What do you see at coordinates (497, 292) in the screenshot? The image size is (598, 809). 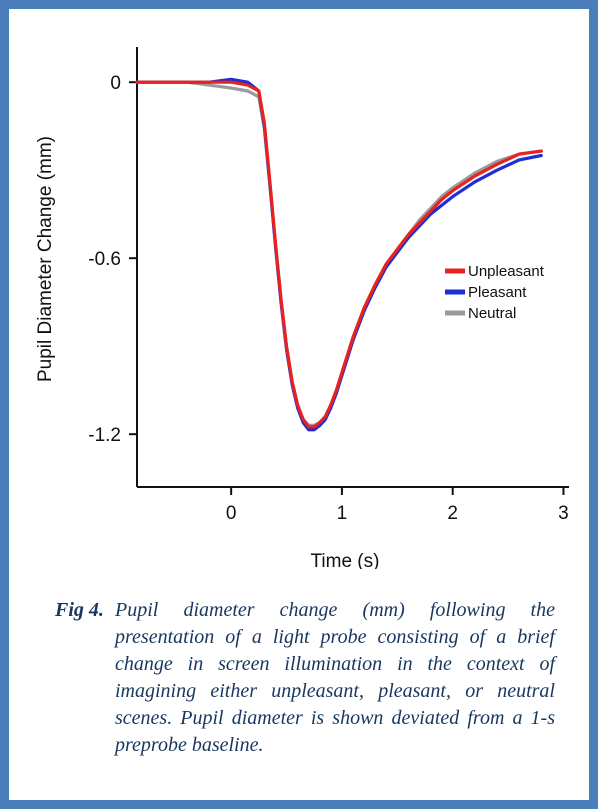 I see `legend-label-pleasant: Pleasant` at bounding box center [497, 292].